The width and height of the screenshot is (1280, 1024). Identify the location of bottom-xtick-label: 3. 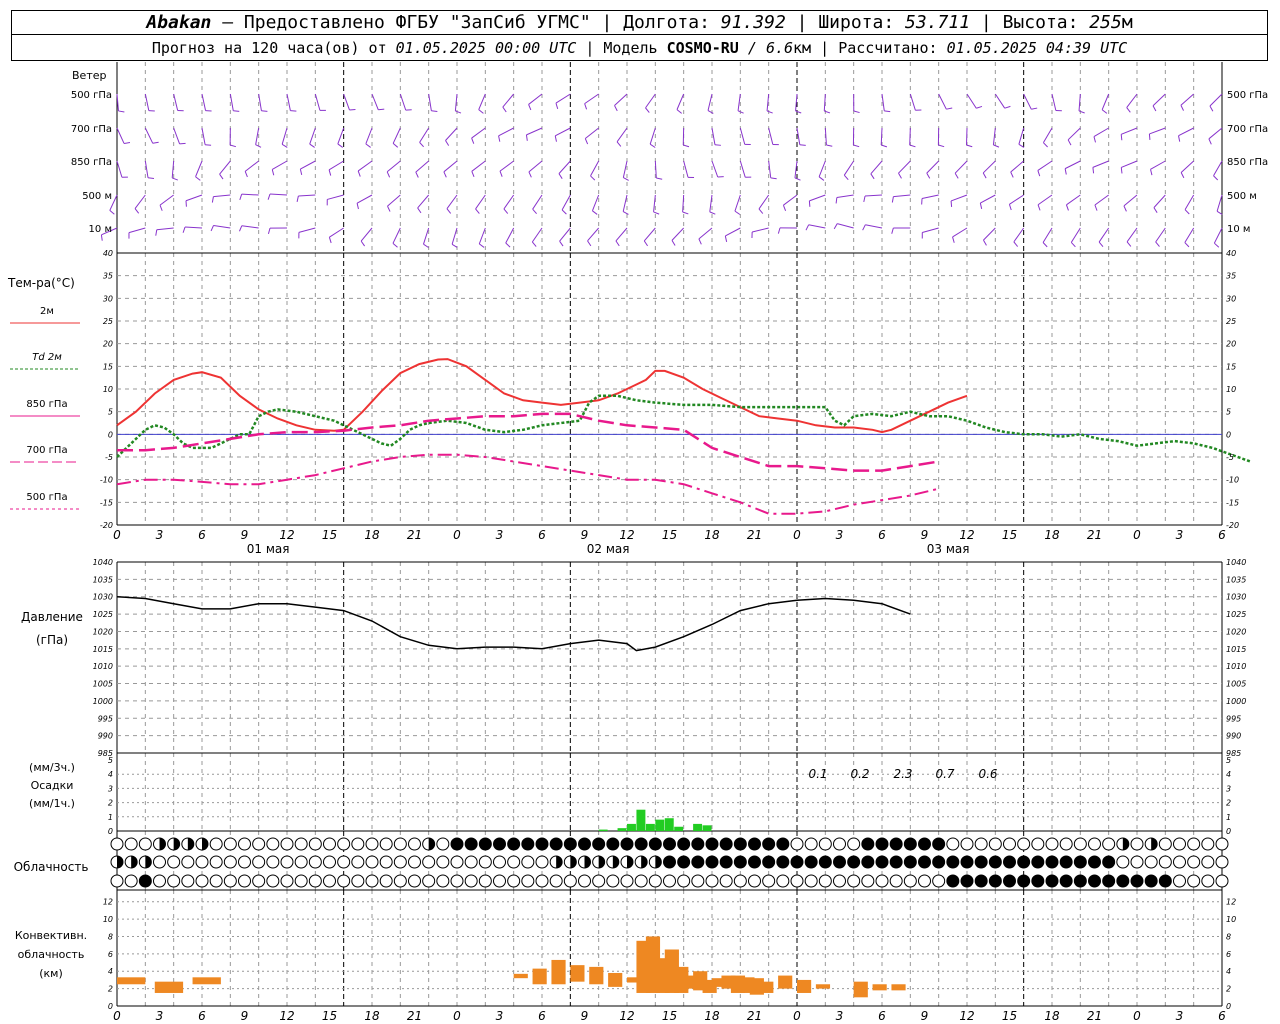
(840, 1016).